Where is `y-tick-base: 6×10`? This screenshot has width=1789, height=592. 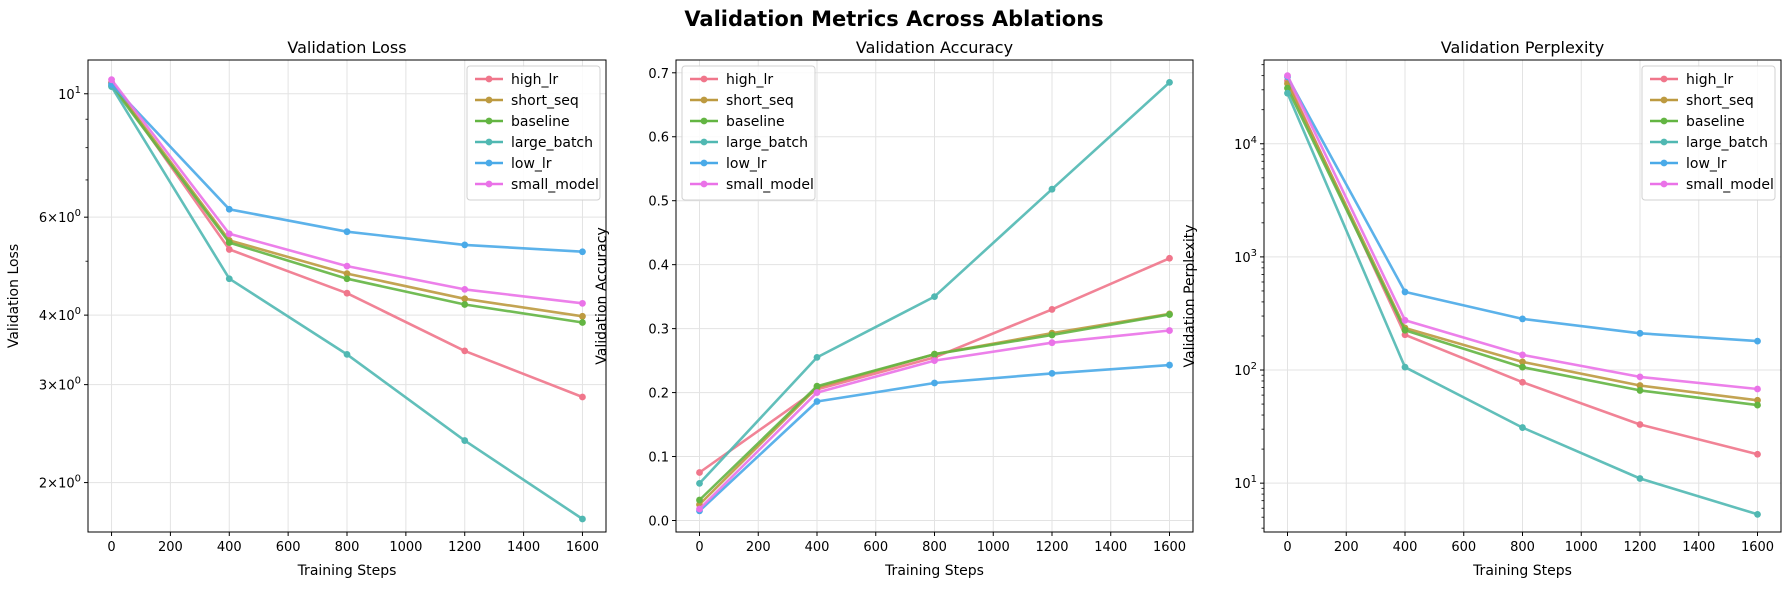
y-tick-base: 6×10 is located at coordinates (57, 218).